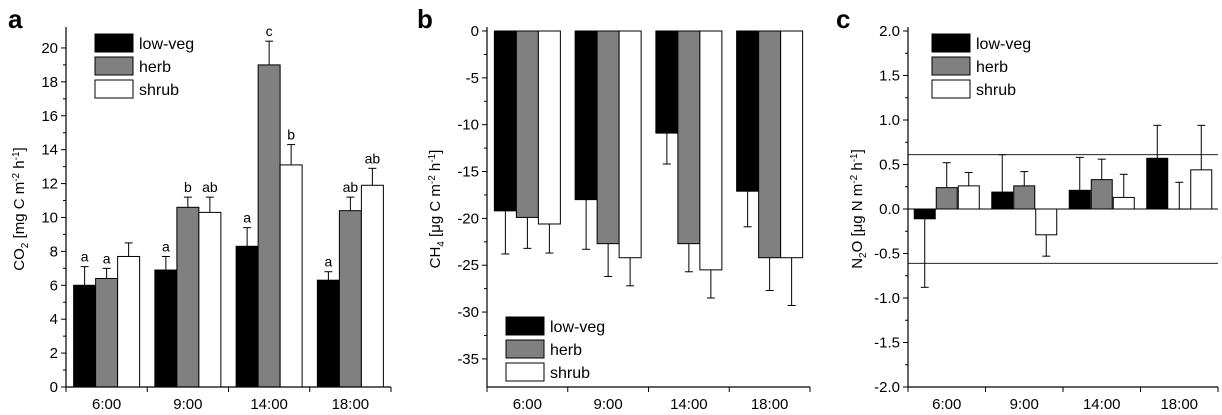 This screenshot has width=1222, height=415. I want to click on y-tick-label: 12, so click(49, 184).